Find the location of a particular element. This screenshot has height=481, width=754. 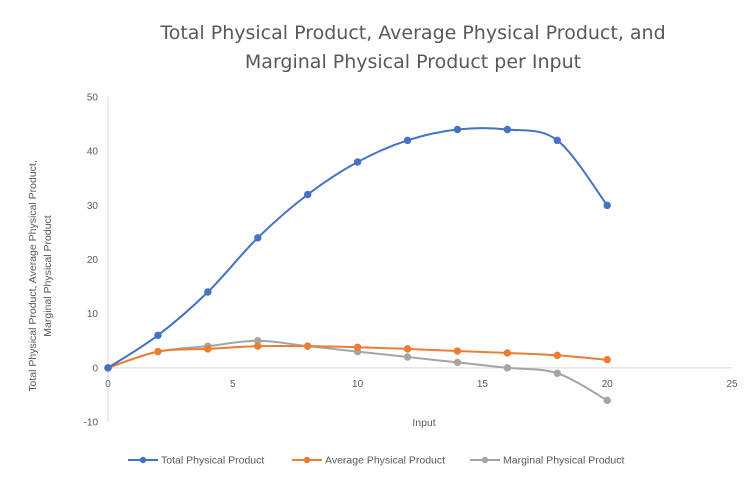

y-tick-label: 20 is located at coordinates (93, 260).